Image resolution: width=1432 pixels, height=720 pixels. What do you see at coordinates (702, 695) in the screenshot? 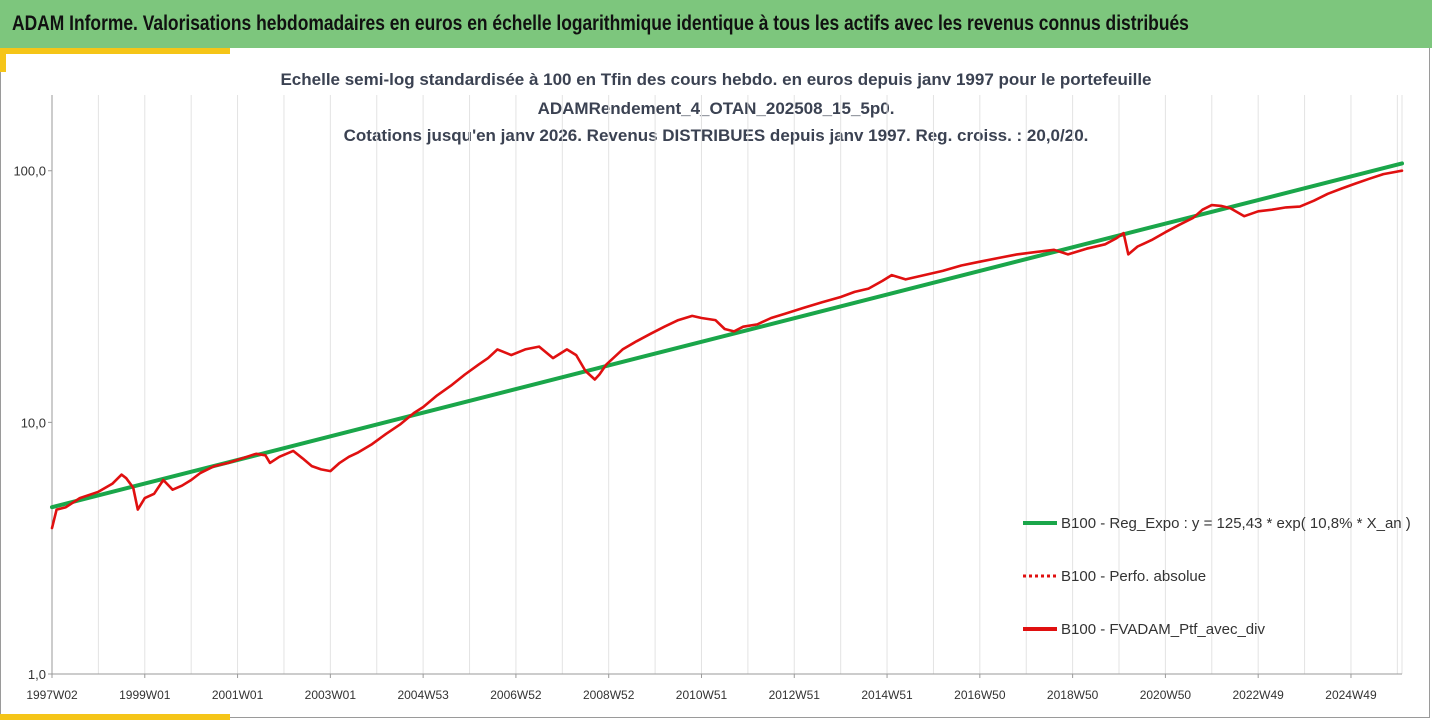
I see `x-tick-label: 2010W51` at bounding box center [702, 695].